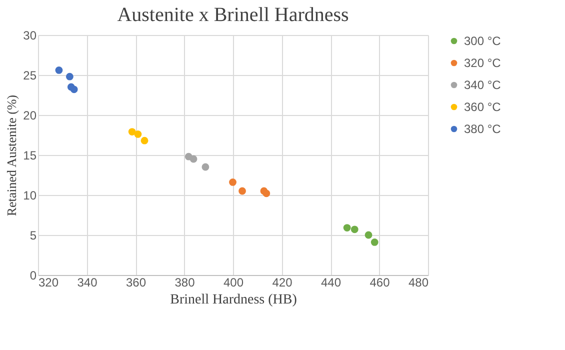 The width and height of the screenshot is (565, 350). Describe the element at coordinates (48, 283) in the screenshot. I see `x-tick-label: 320` at that location.